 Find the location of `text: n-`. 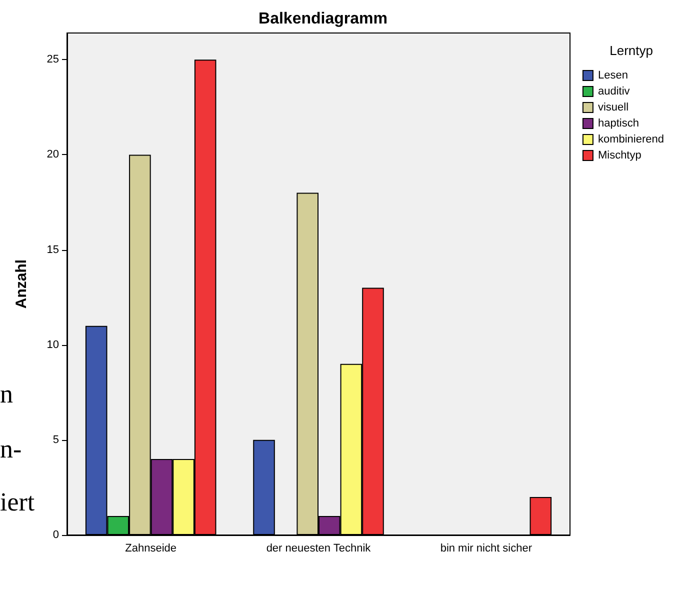

text: n- is located at coordinates (11, 449).